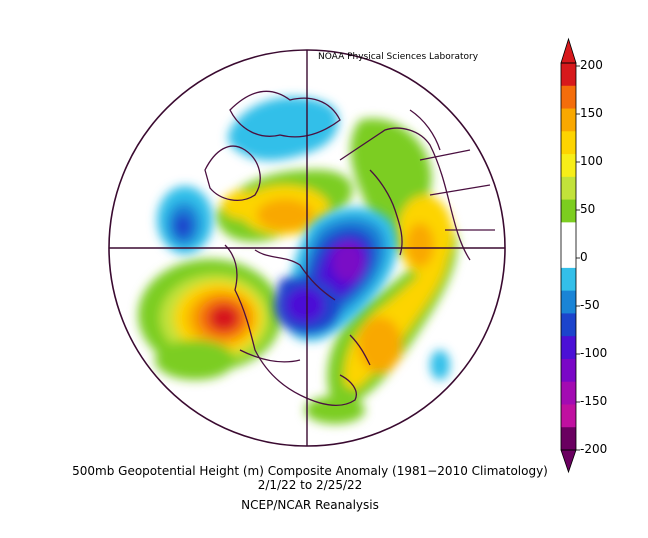  I want to click on caption-source: NCEP/NCAR Reanalysis, so click(310, 505).